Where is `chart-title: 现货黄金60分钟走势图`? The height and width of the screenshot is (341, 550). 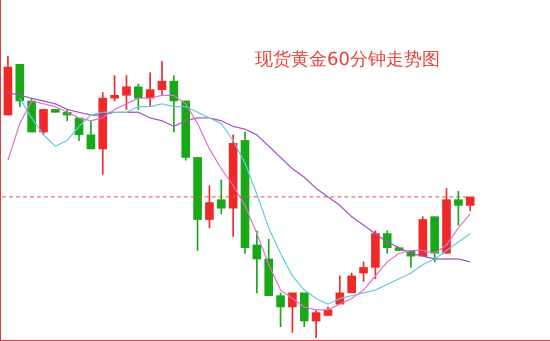 chart-title: 现货黄金60分钟走势图 is located at coordinates (347, 59).